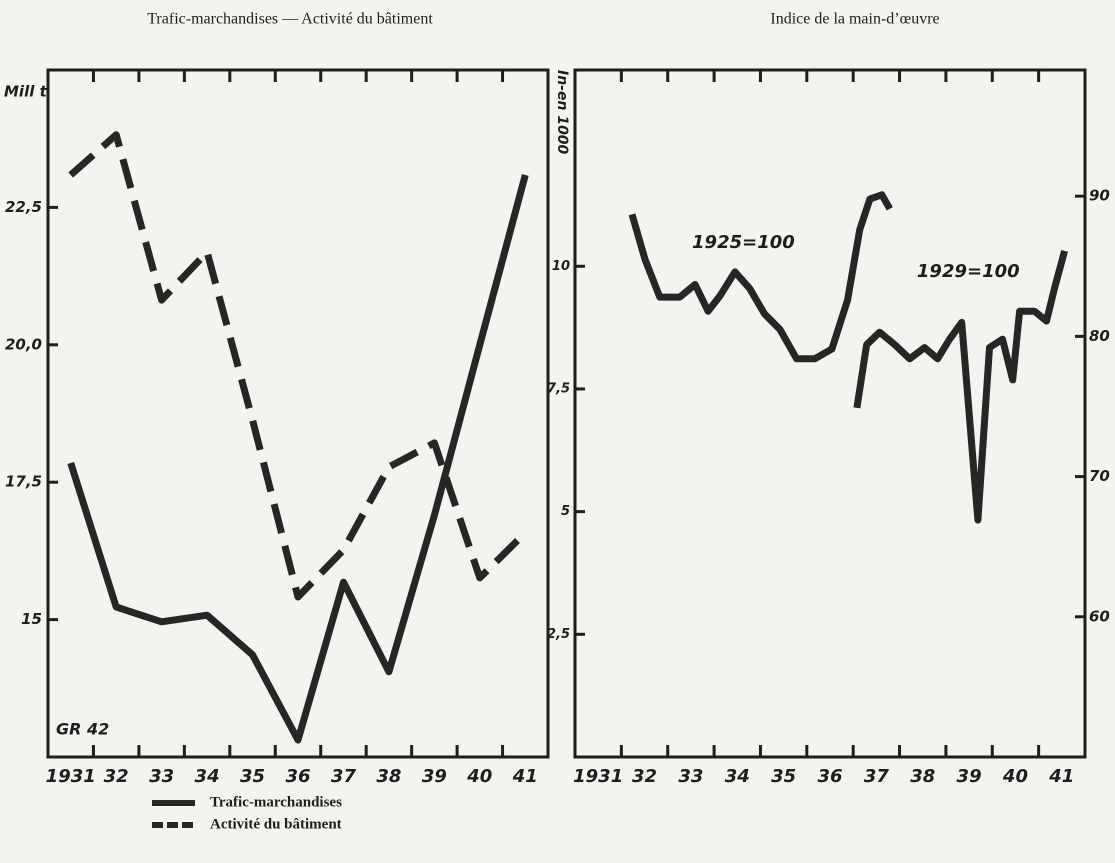  Describe the element at coordinates (82, 729) in the screenshot. I see `annotation: GR 42` at that location.